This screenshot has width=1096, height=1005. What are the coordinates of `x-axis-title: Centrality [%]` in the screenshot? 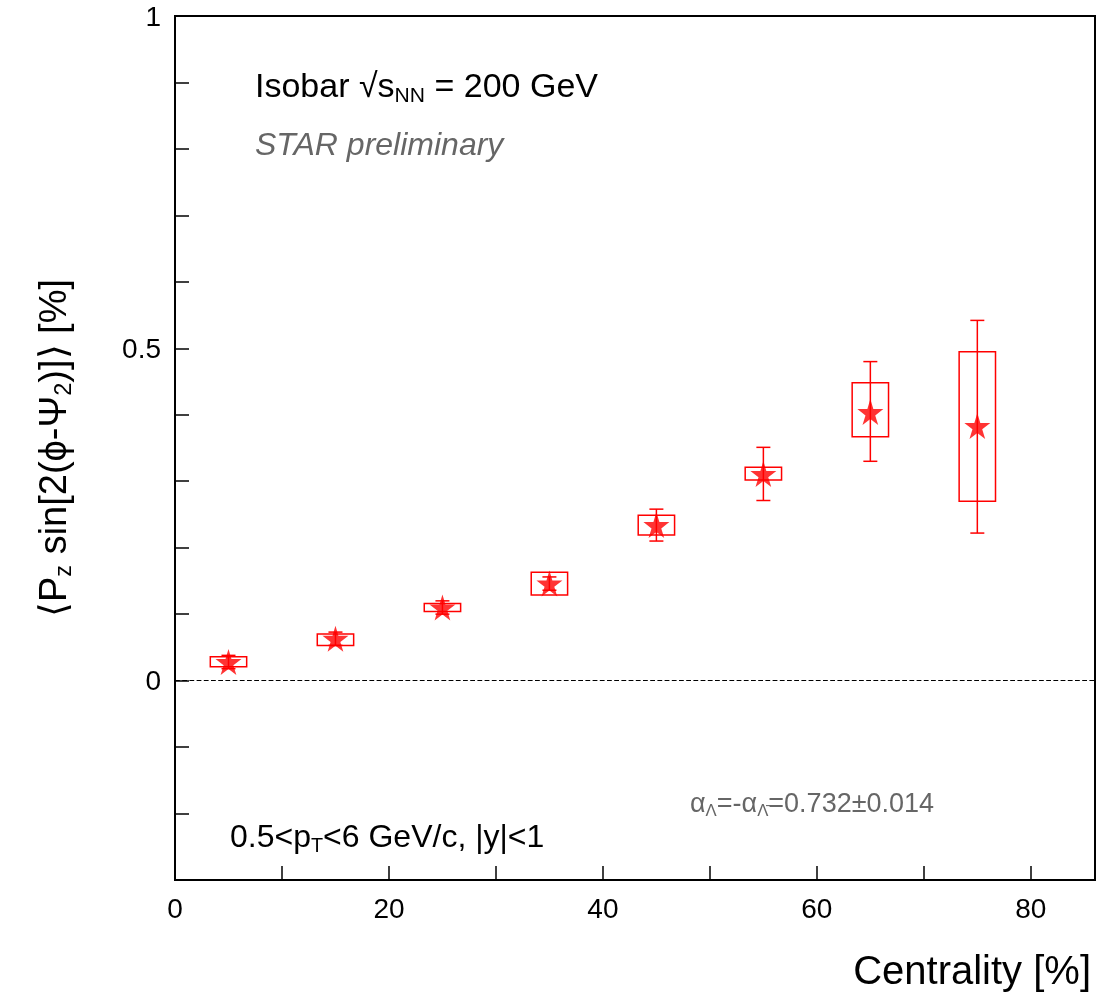 It's located at (972, 970).